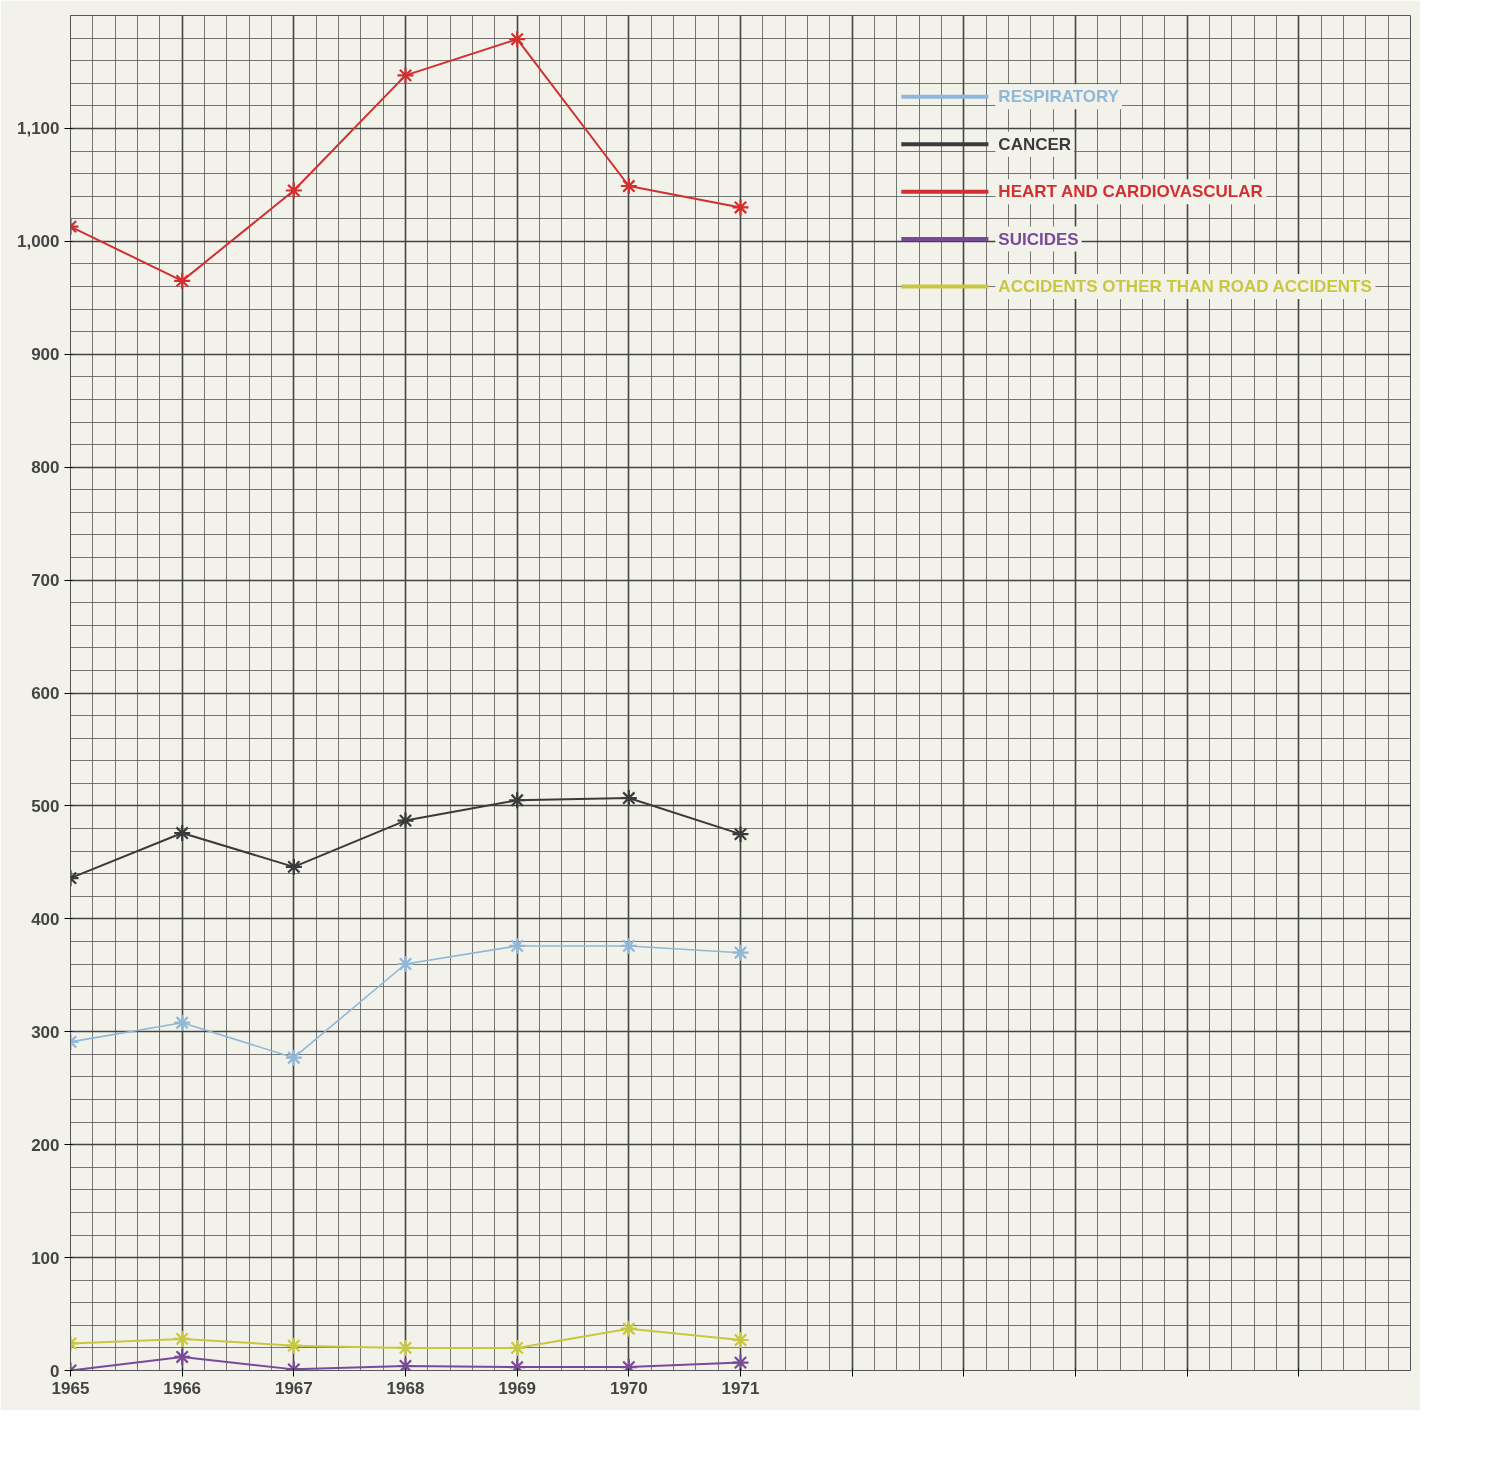 This screenshot has height=1479, width=1499. I want to click on y-tick-label: 700, so click(45, 581).